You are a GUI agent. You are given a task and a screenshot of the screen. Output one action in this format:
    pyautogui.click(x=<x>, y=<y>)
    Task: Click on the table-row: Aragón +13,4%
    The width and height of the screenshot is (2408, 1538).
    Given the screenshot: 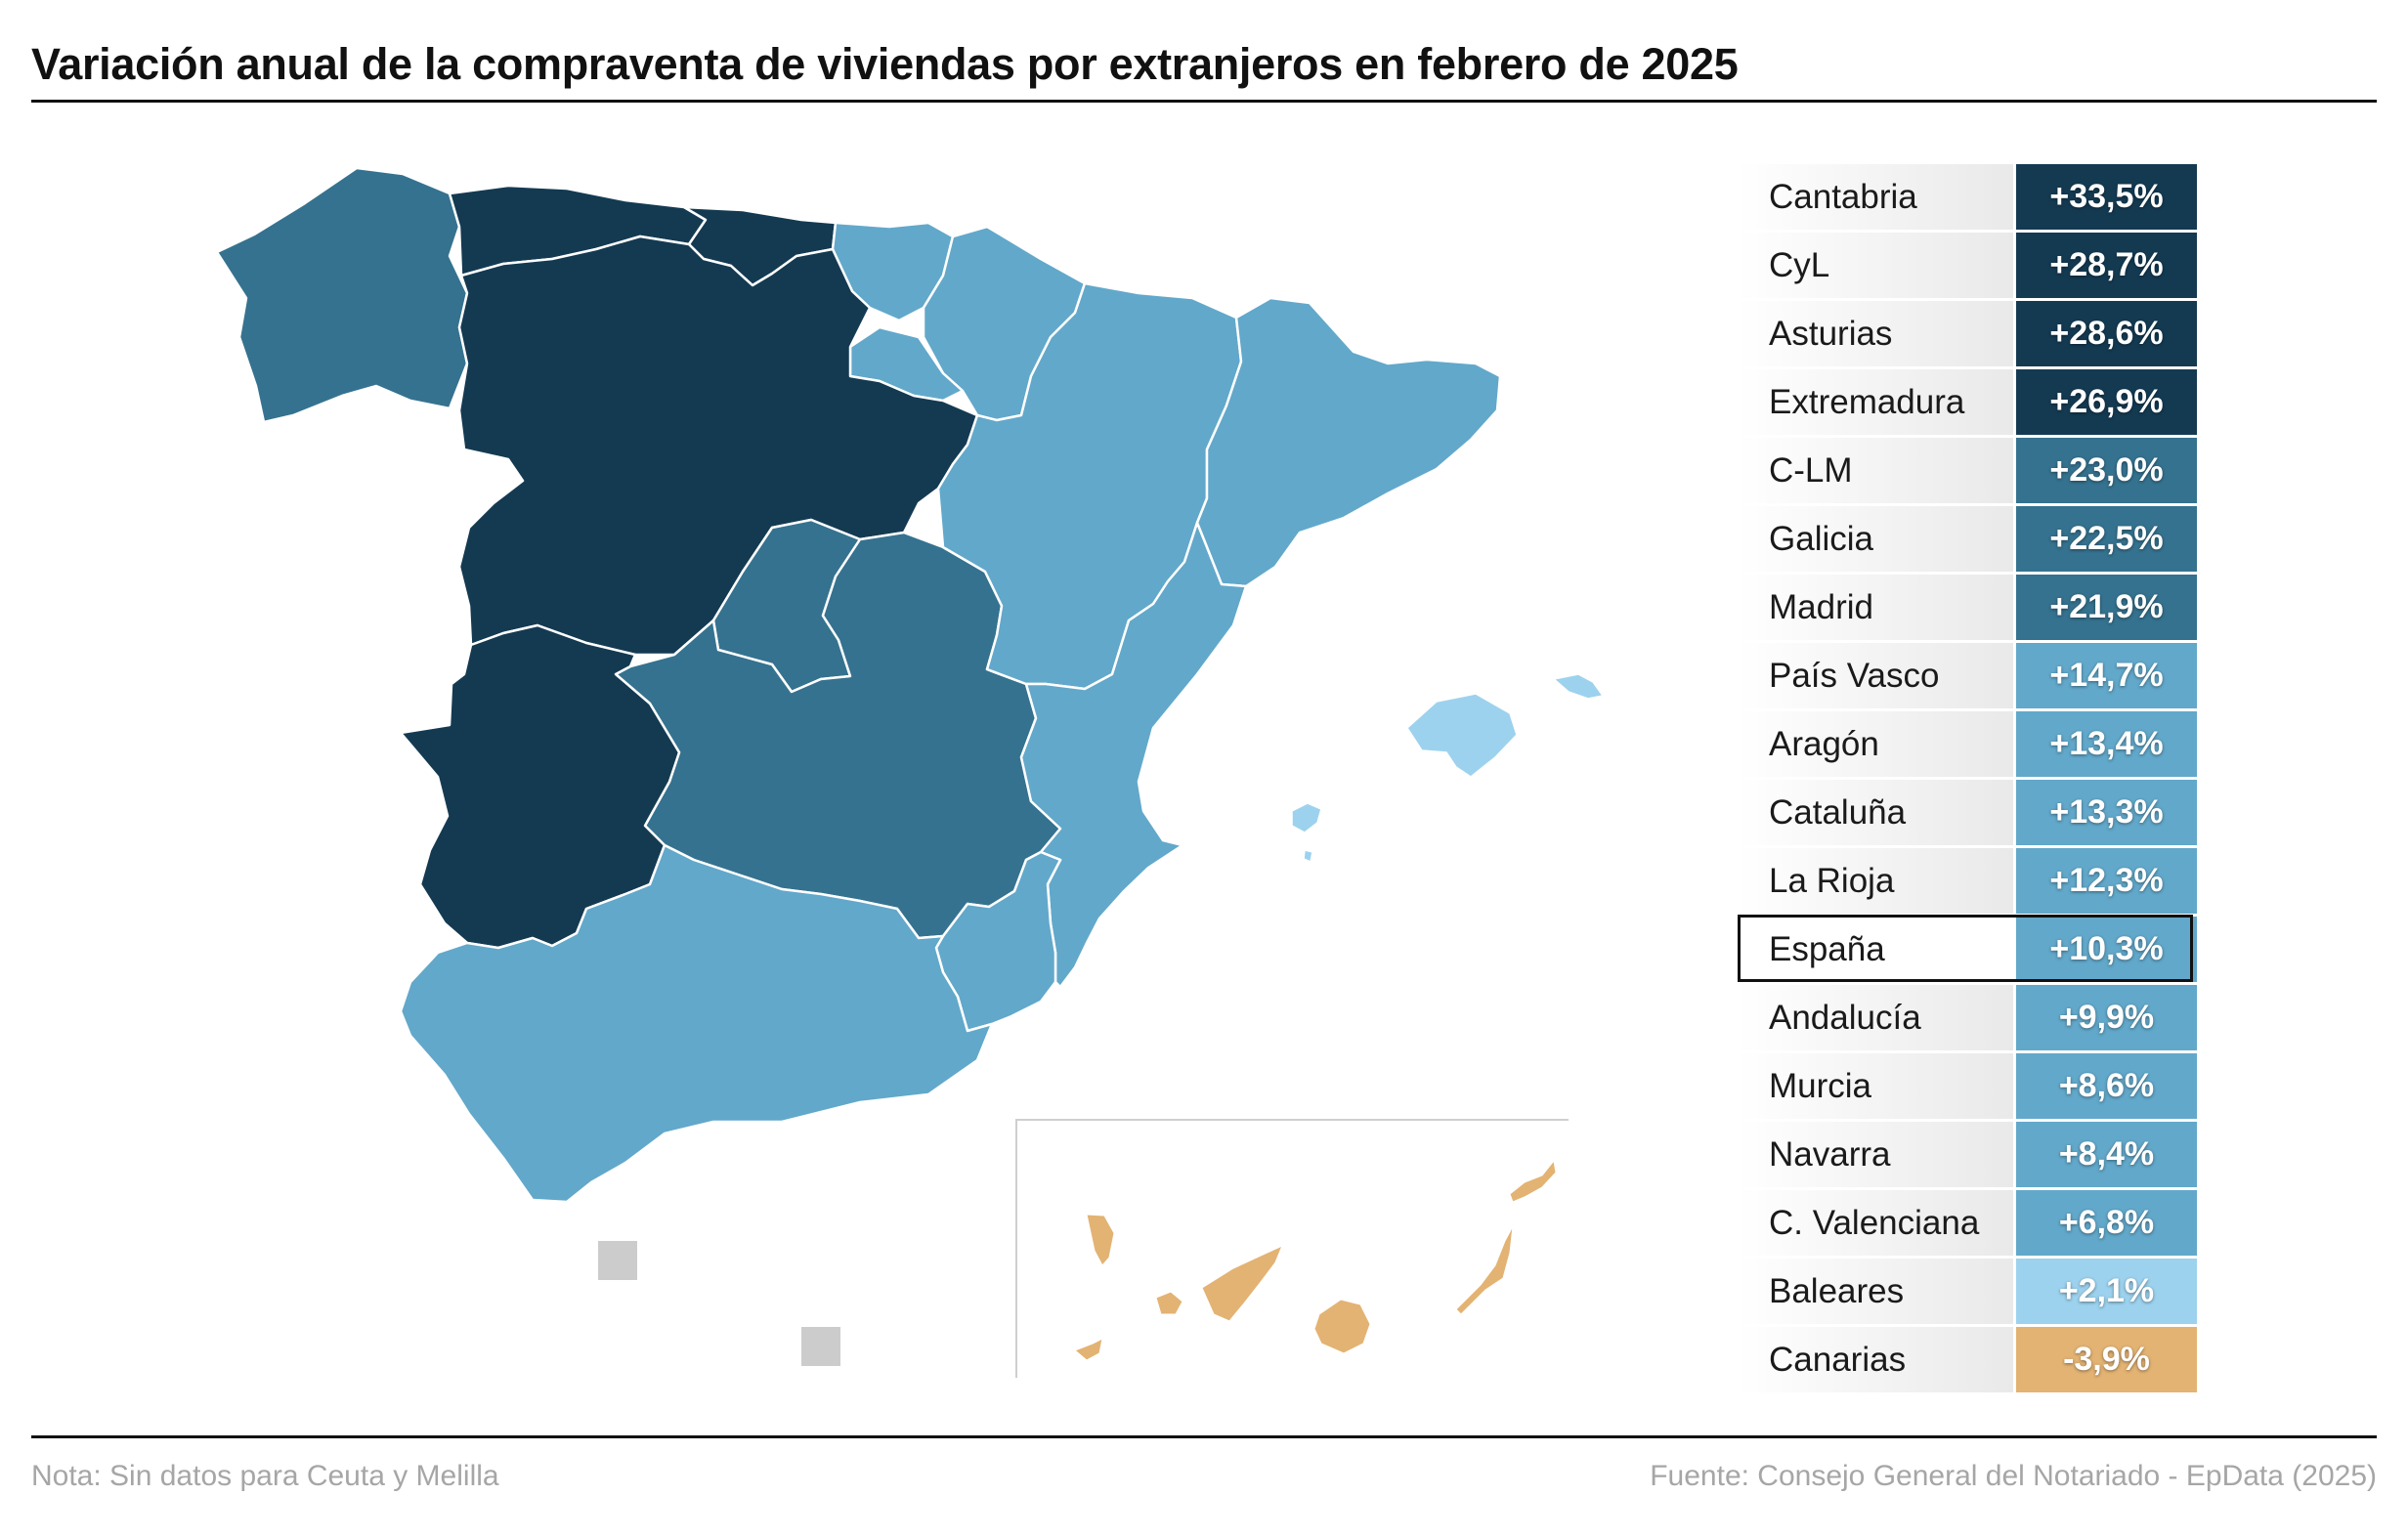 What is the action you would take?
    pyautogui.click(x=1968, y=745)
    